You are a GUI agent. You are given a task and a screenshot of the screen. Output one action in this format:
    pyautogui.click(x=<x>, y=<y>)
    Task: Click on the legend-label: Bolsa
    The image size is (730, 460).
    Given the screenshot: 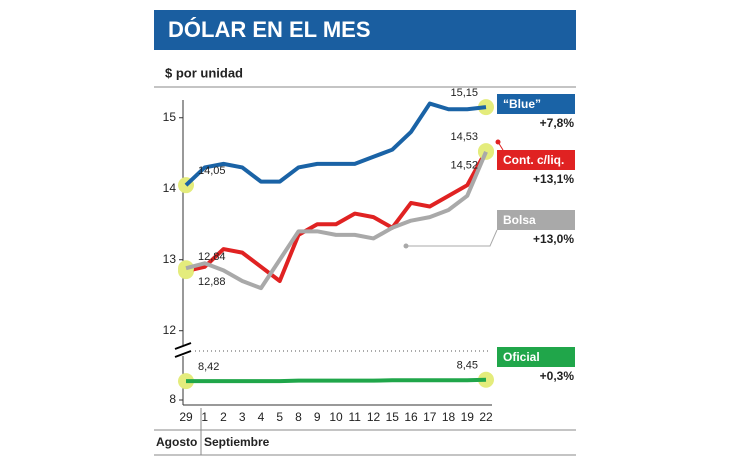 What is the action you would take?
    pyautogui.click(x=519, y=220)
    